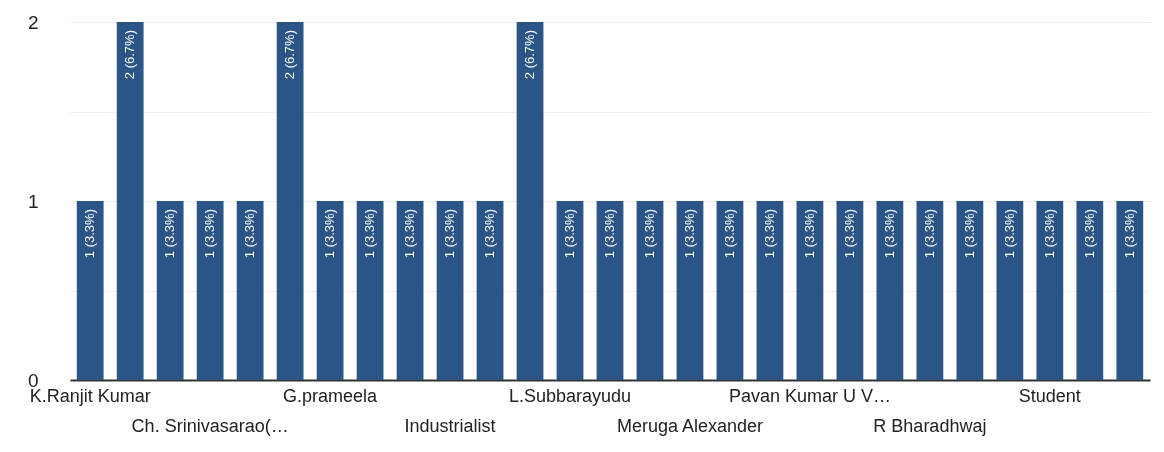 This screenshot has width=1164, height=452. Describe the element at coordinates (450, 426) in the screenshot. I see `x-tick-label: Industrialist` at that location.